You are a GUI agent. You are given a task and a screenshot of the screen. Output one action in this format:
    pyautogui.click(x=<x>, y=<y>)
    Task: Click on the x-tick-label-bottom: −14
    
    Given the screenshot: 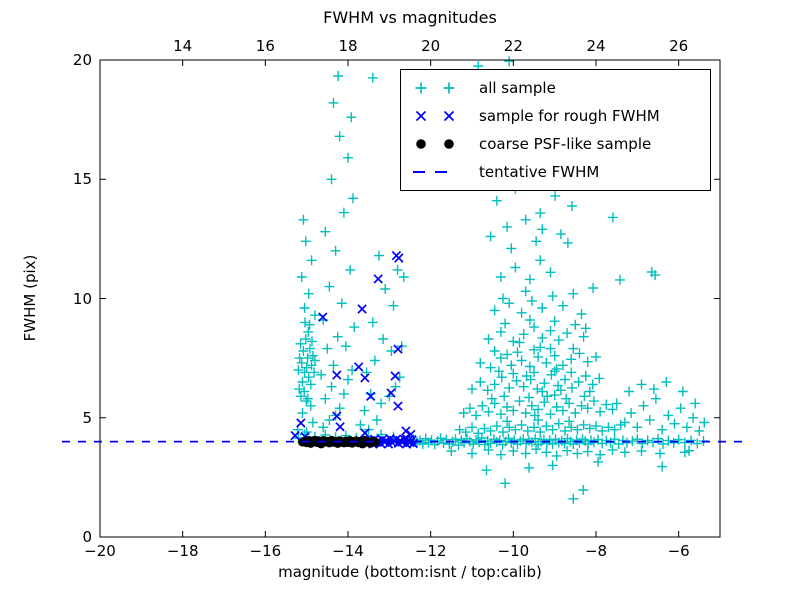 What is the action you would take?
    pyautogui.click(x=348, y=551)
    